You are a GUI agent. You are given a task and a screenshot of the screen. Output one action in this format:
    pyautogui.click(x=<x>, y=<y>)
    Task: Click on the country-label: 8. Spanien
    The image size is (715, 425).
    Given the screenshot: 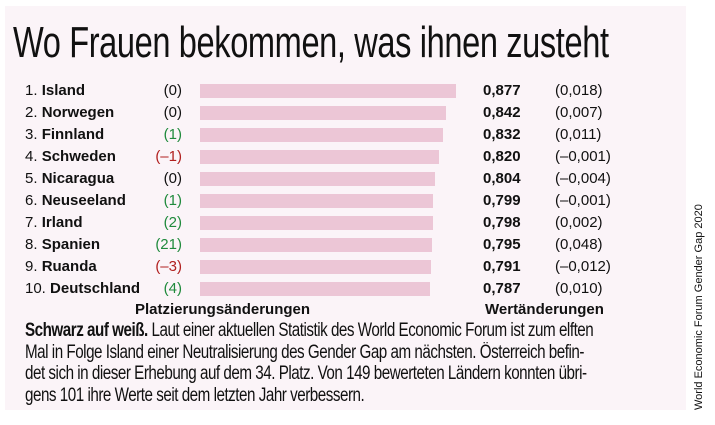 What is the action you would take?
    pyautogui.click(x=63, y=244)
    